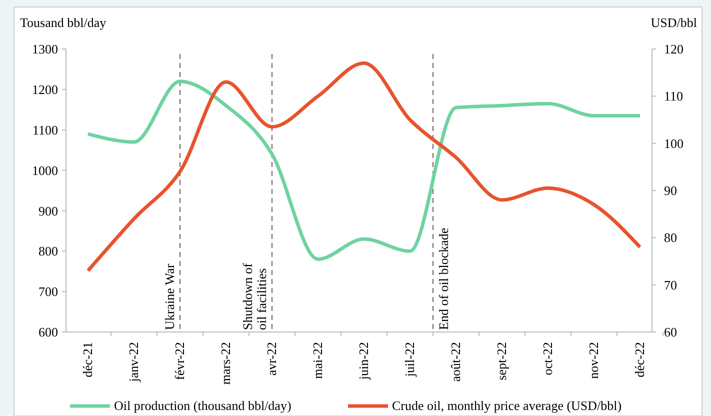 This screenshot has width=711, height=416. I want to click on x-tick-label: janv-22, so click(133, 362).